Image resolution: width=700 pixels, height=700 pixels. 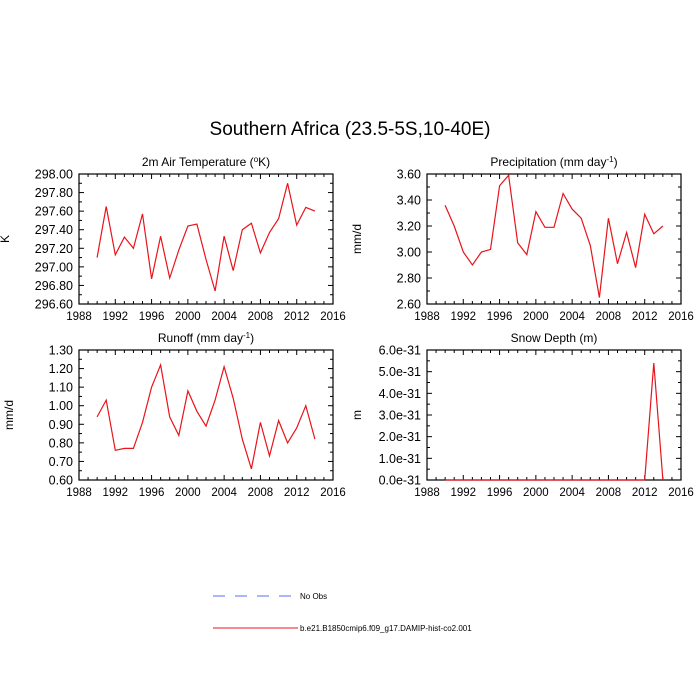 What do you see at coordinates (54, 193) in the screenshot?
I see `y-tick-label: 297.80` at bounding box center [54, 193].